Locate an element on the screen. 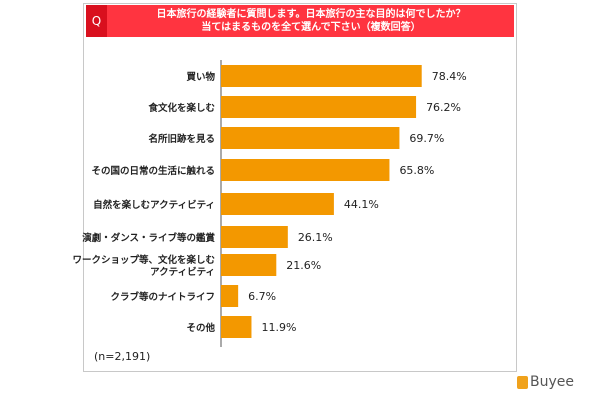  value-label: 78.4% is located at coordinates (449, 76).